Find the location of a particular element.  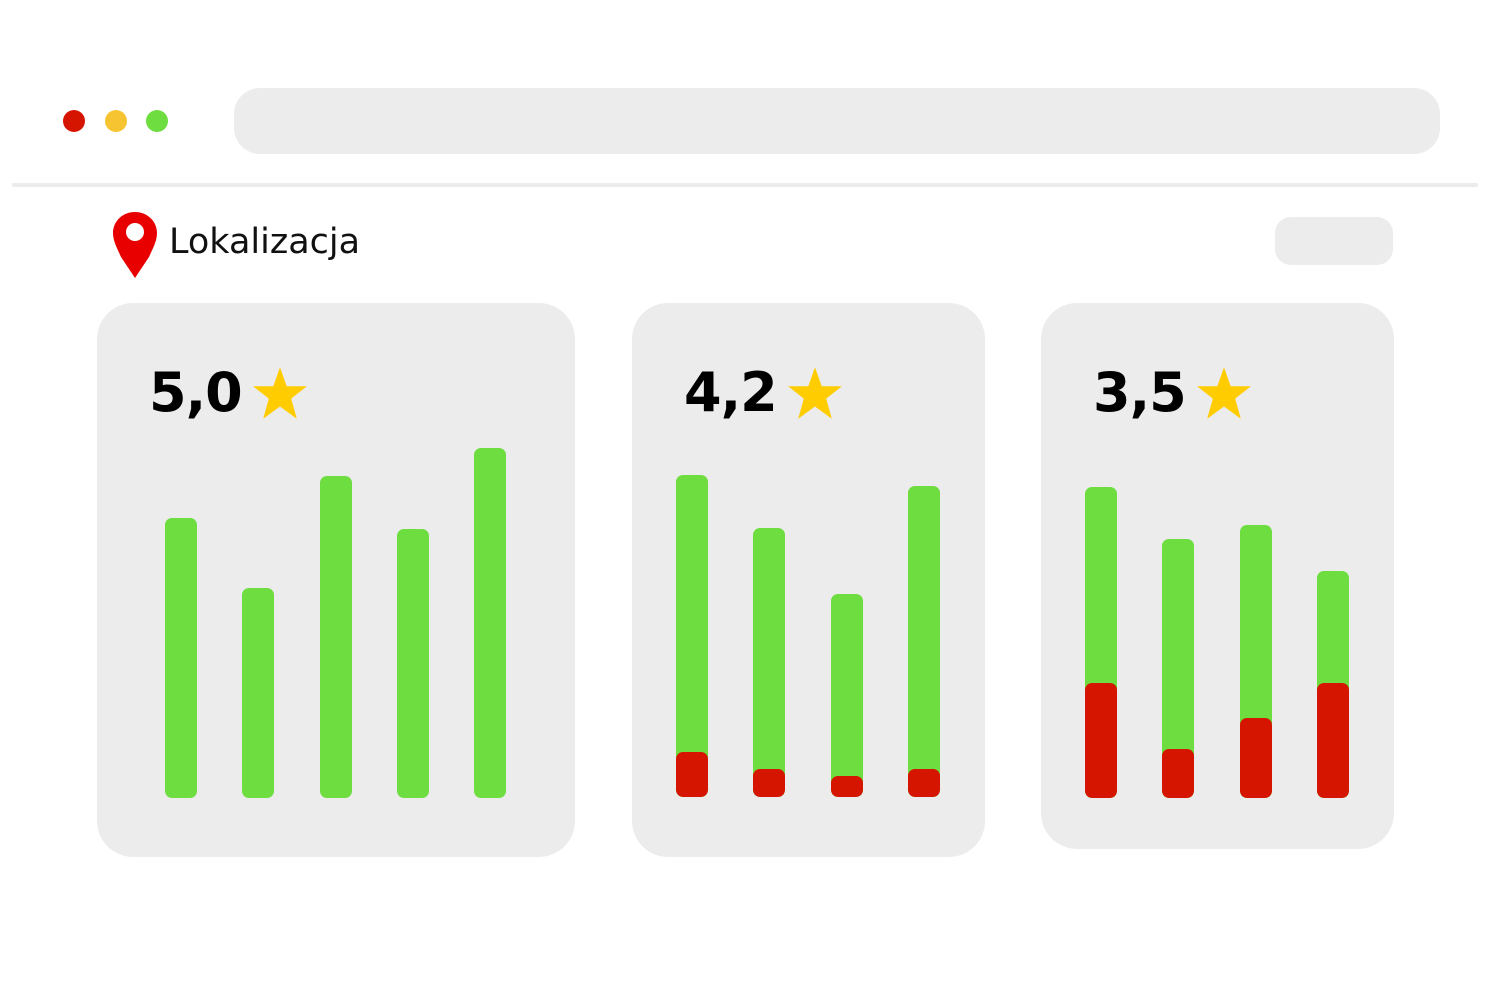

location-label: Lokalizacja is located at coordinates (265, 242).